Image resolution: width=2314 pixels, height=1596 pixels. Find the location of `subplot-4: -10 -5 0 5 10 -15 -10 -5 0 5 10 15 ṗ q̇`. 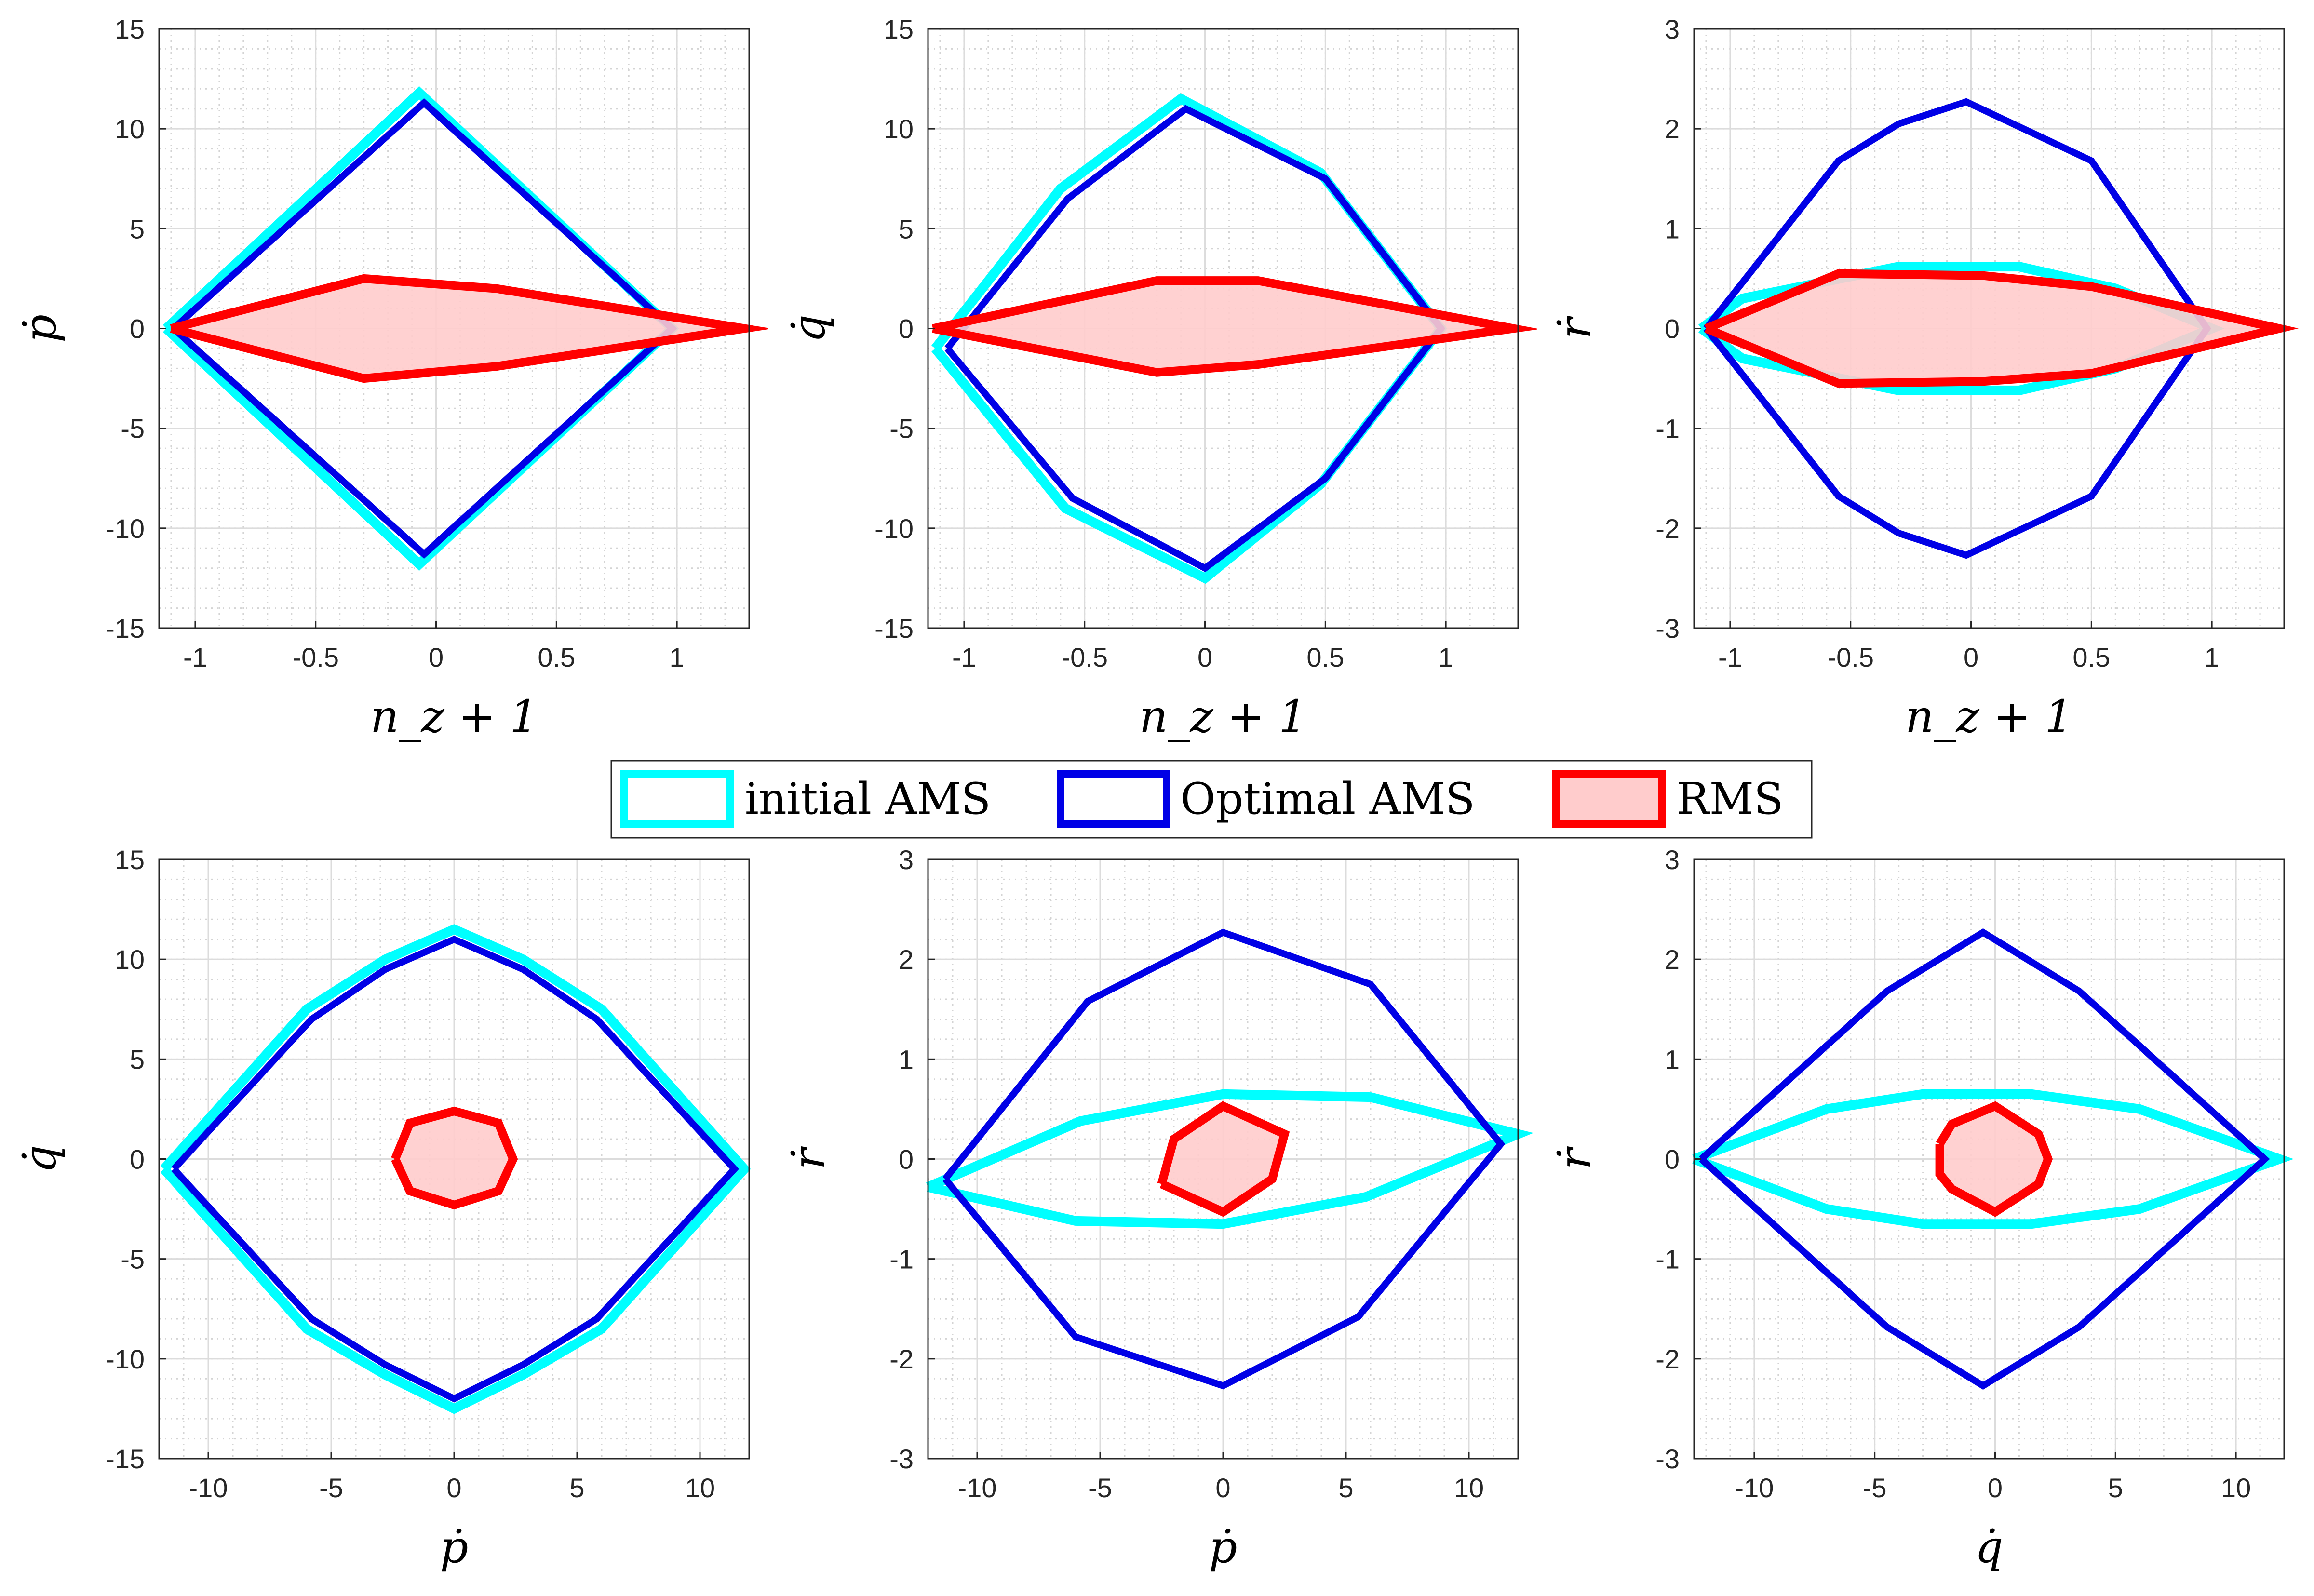

subplot-4: -10 -5 0 5 10 -15 -10 -5 0 5 10 15 ṗ q̇ is located at coordinates (382, 1209).